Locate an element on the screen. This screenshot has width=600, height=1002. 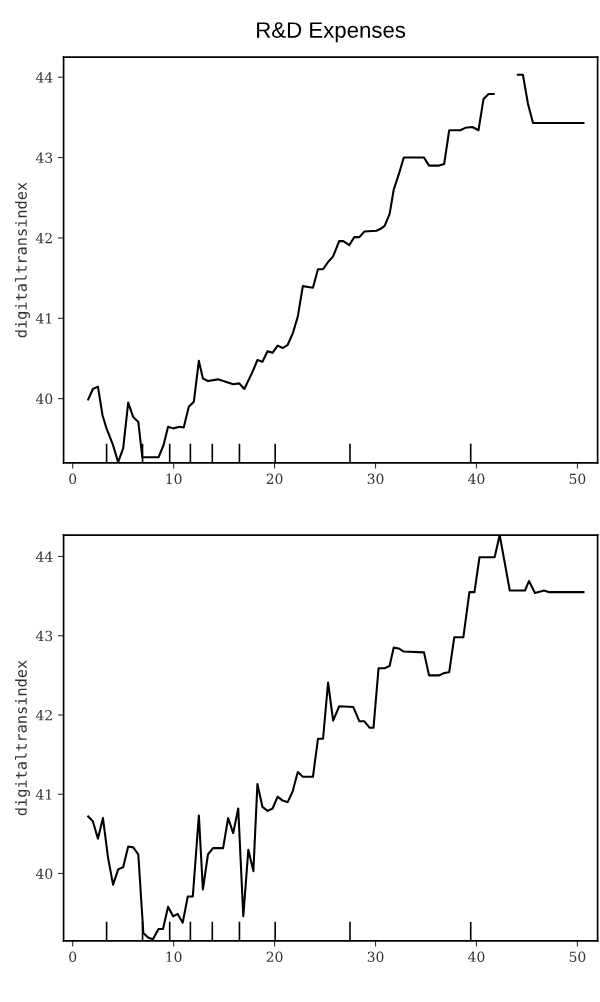
chart-title: R&D Expenses is located at coordinates (331, 32).